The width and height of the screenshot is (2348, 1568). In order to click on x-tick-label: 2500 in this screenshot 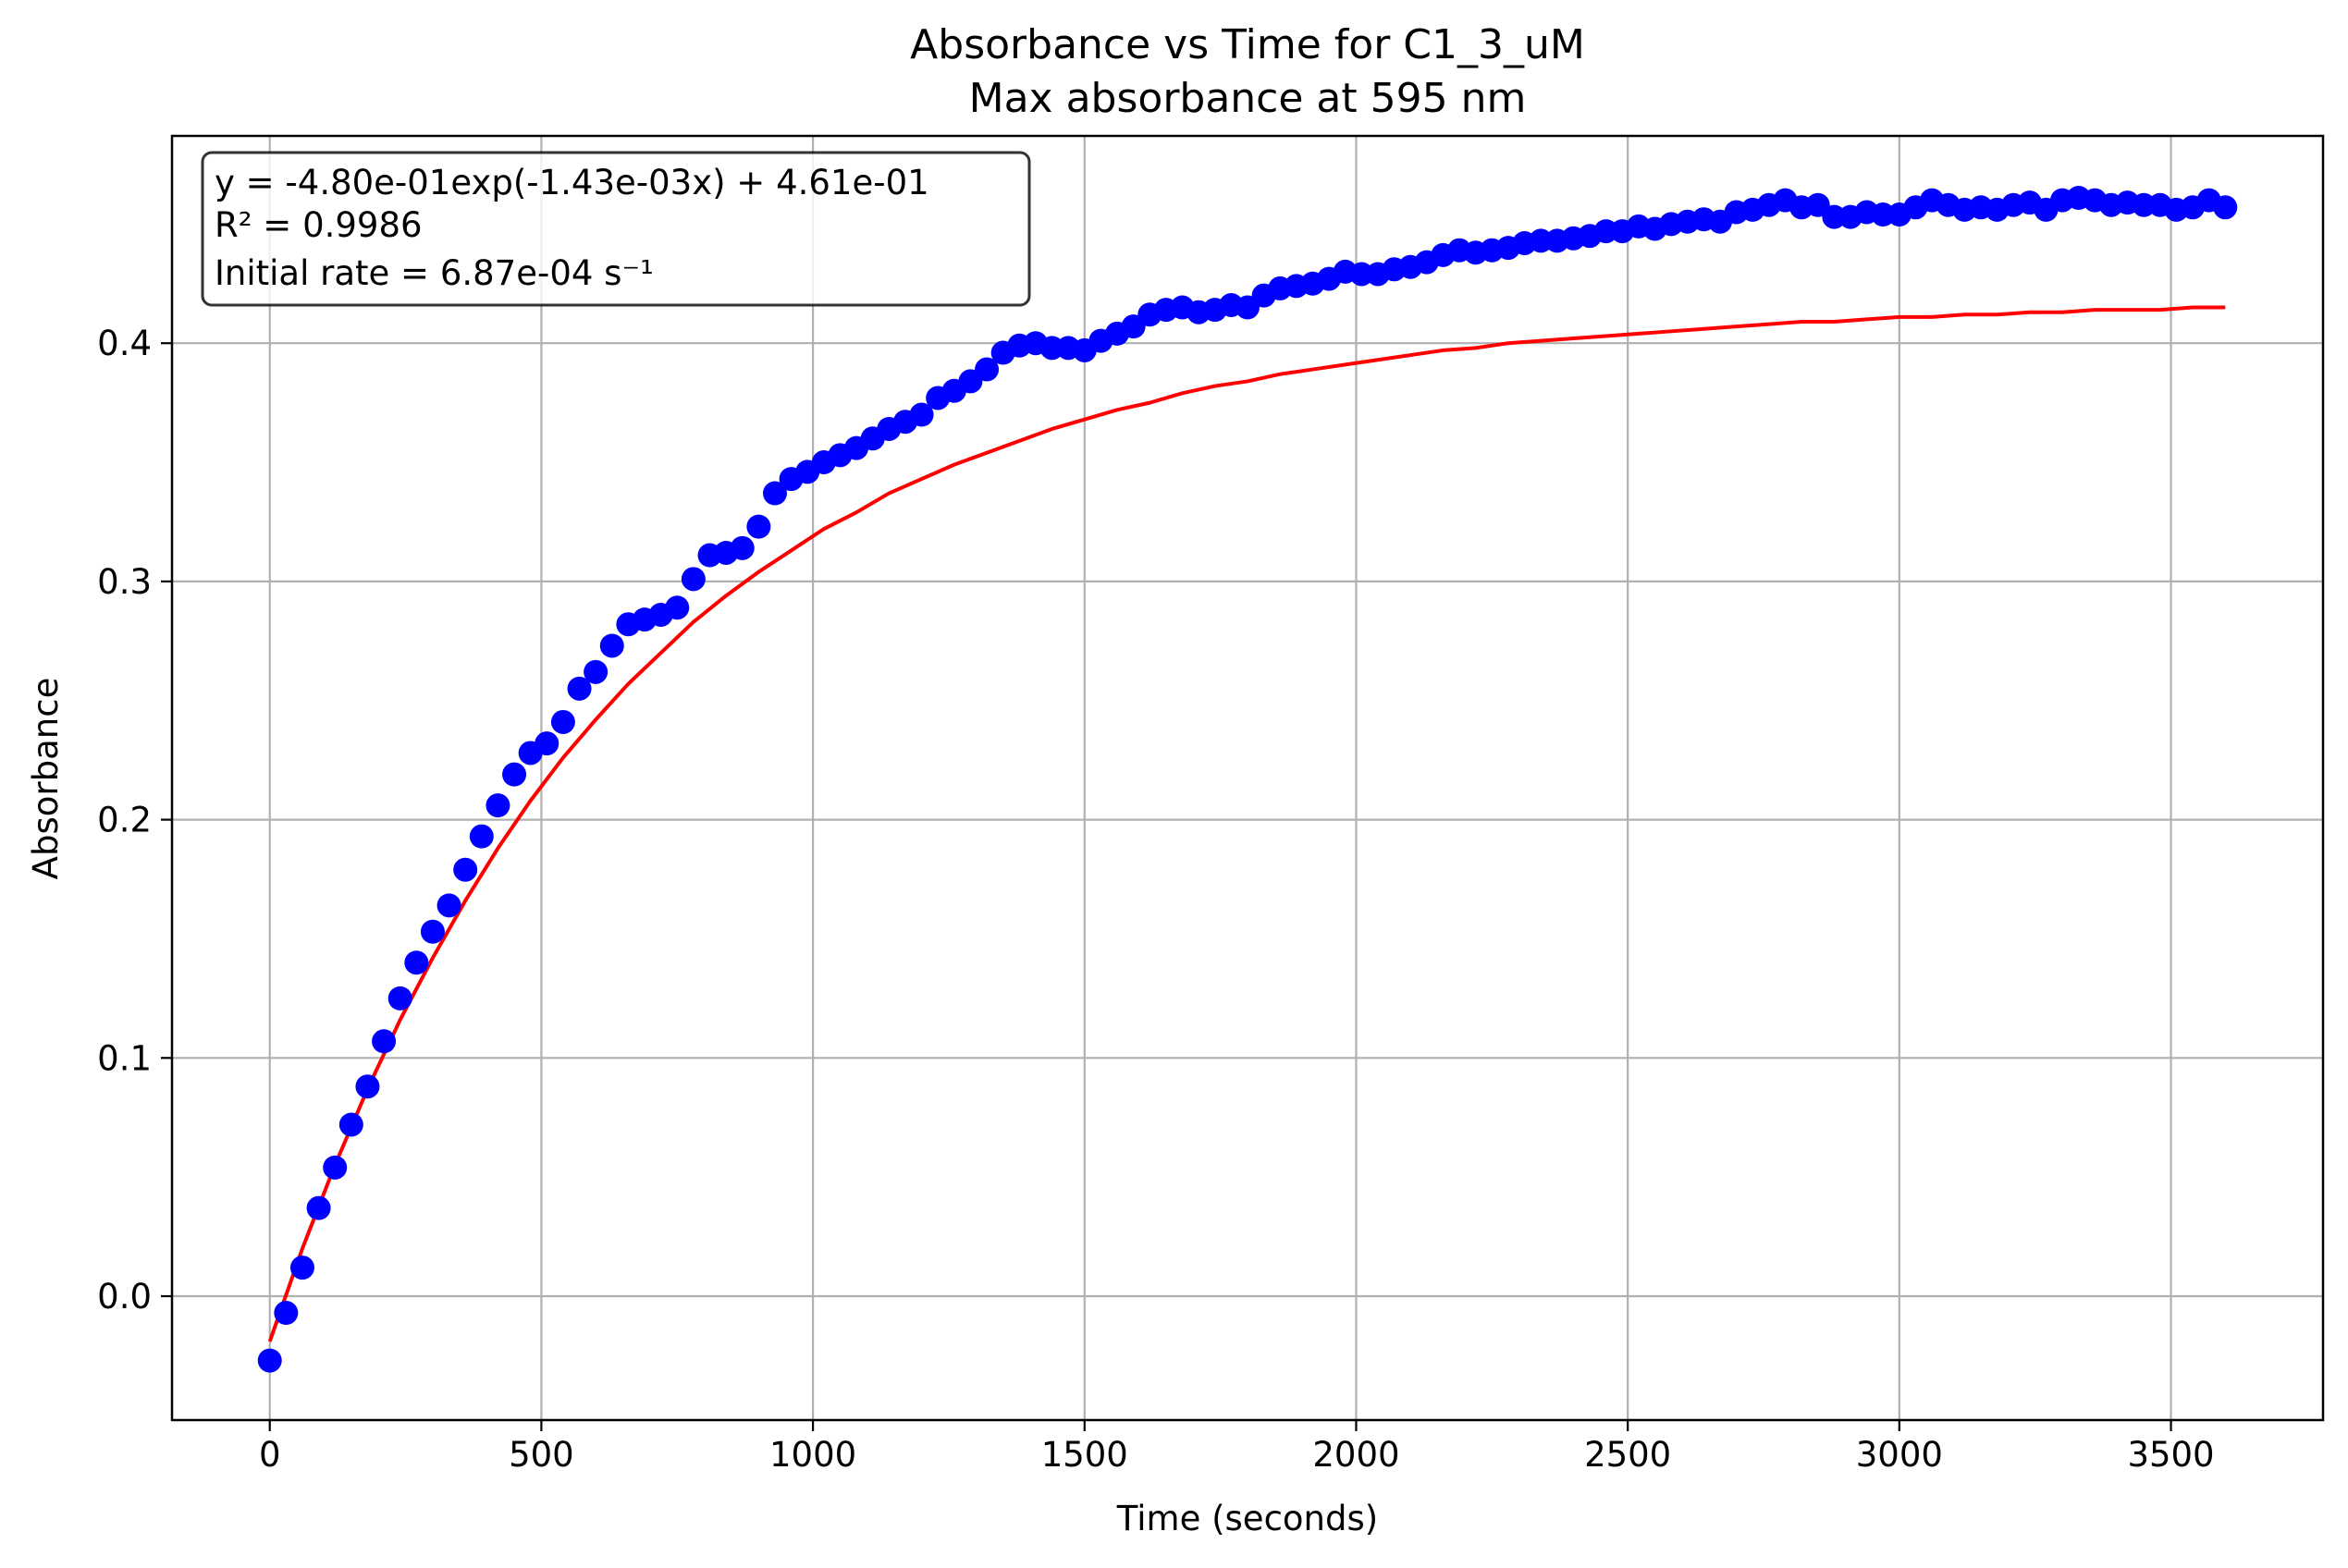, I will do `click(1627, 1455)`.